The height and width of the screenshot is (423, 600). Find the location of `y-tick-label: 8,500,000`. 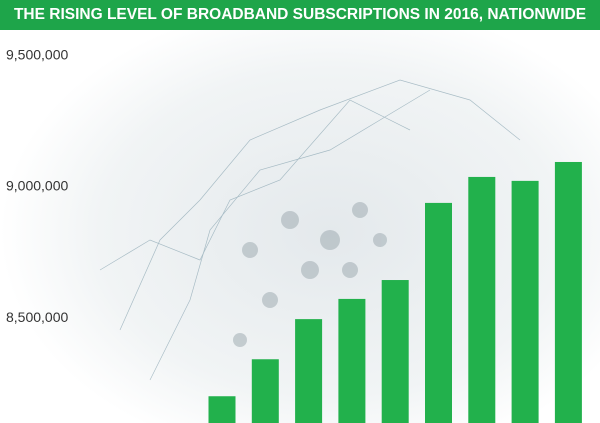

y-tick-label: 8,500,000 is located at coordinates (37, 317).